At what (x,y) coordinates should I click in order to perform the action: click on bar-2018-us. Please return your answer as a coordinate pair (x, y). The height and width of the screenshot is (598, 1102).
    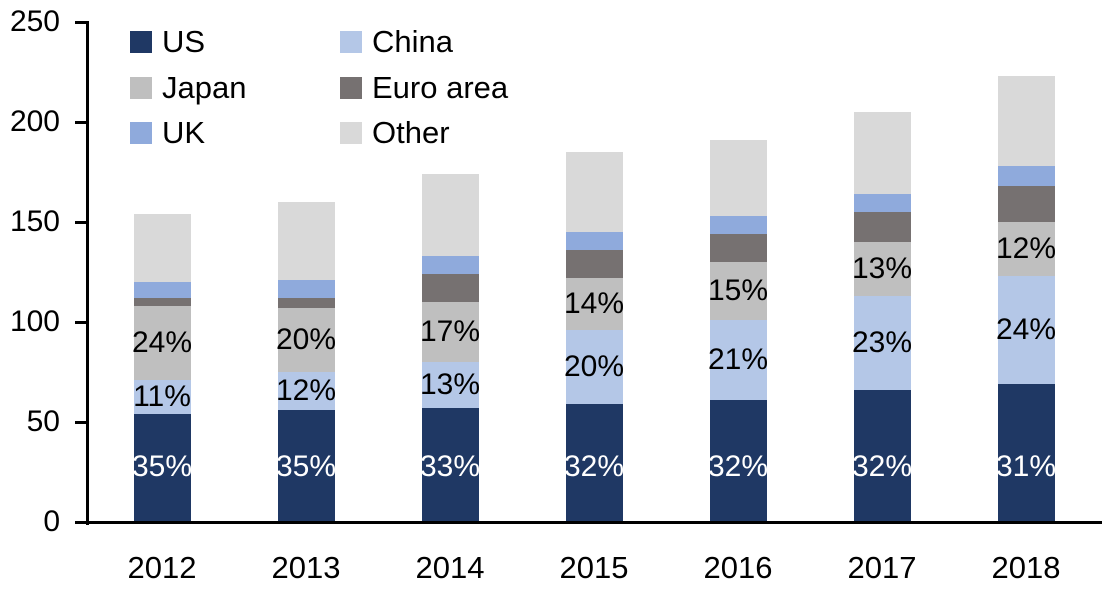
    Looking at the image, I should click on (1026, 453).